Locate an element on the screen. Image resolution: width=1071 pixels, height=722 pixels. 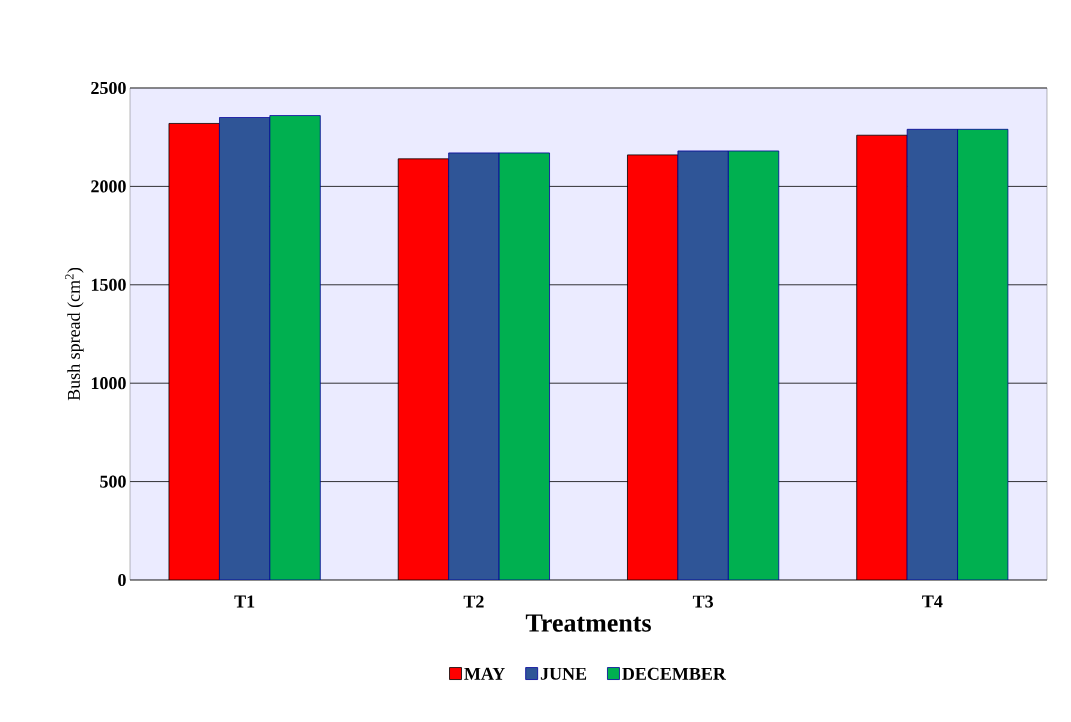
x-tick-label: T3 is located at coordinates (703, 601).